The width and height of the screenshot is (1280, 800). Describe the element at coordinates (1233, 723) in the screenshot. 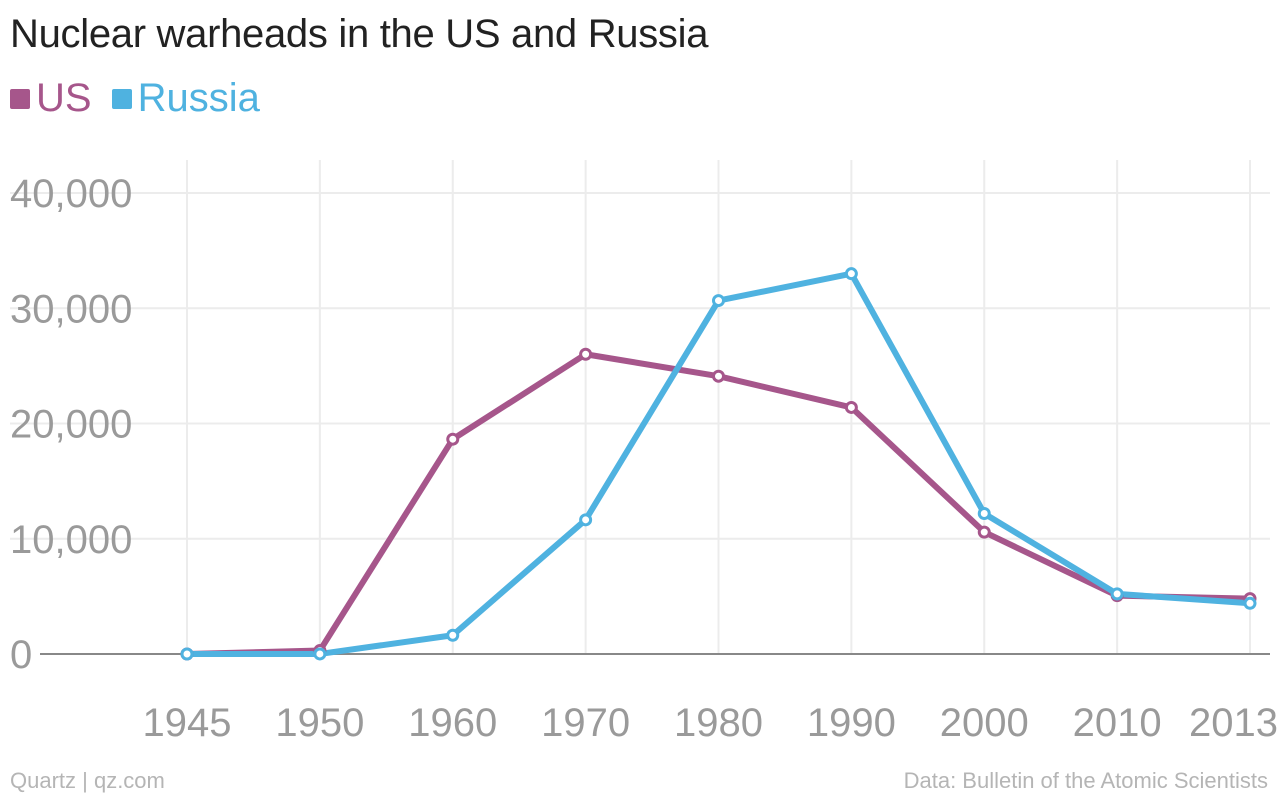

I see `x-tick-label: 2013` at that location.